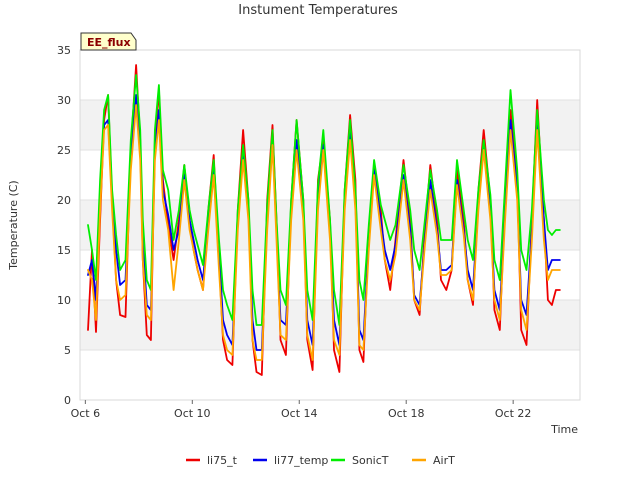 The height and width of the screenshot is (480, 640). Describe the element at coordinates (64, 150) in the screenshot. I see `y-tick-label: 25` at that location.